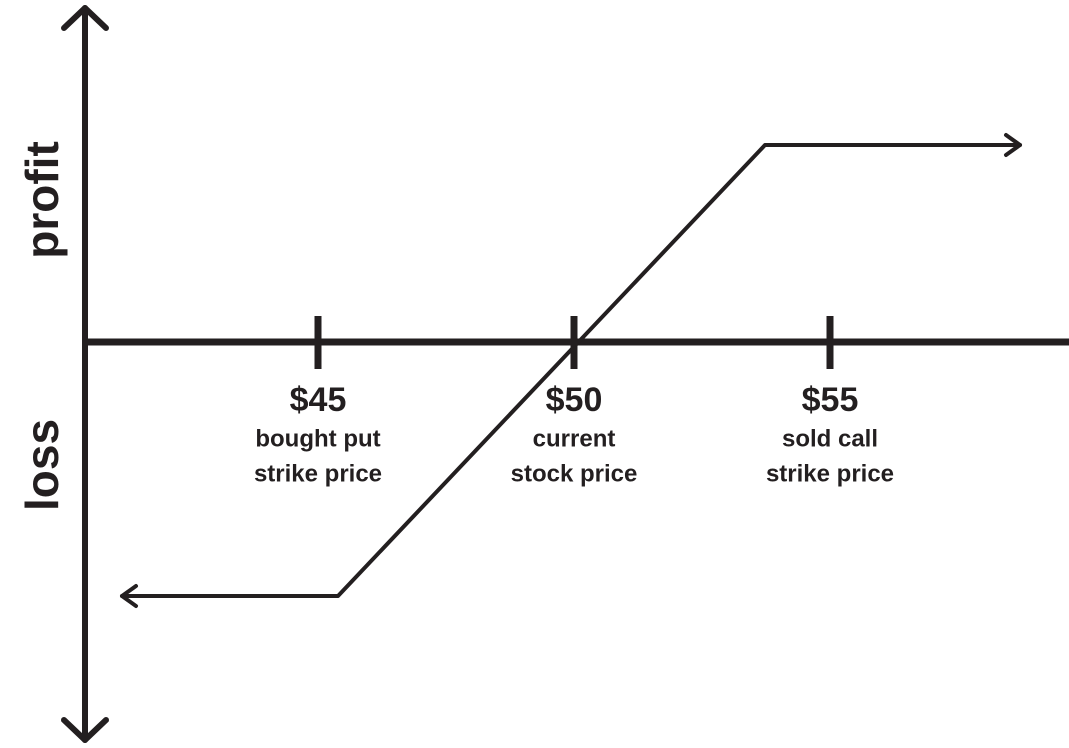  I want to click on loss-label: loss, so click(42, 465).